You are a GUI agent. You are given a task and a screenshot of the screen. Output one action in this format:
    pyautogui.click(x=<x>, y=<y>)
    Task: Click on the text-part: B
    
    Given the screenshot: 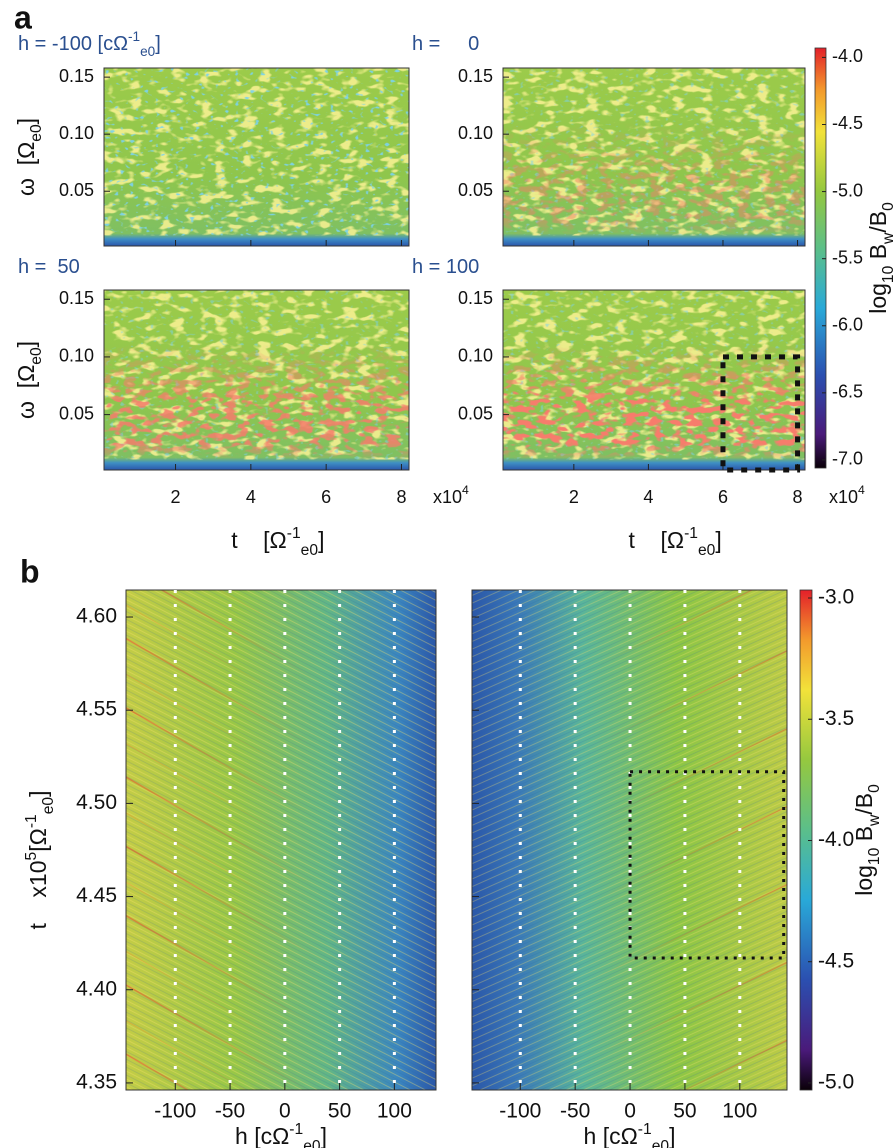 What is the action you would take?
    pyautogui.click(x=864, y=837)
    